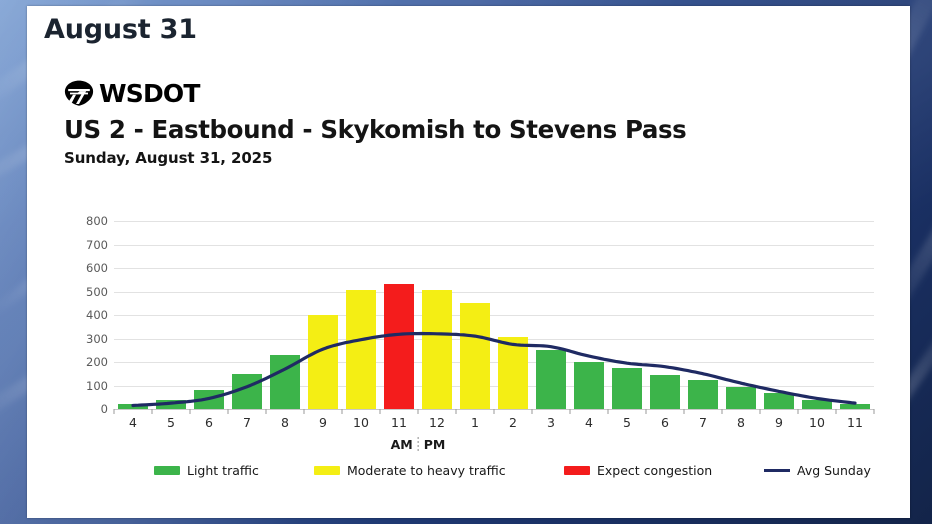  Describe the element at coordinates (817, 404) in the screenshot. I see `bar-10-PM` at that location.